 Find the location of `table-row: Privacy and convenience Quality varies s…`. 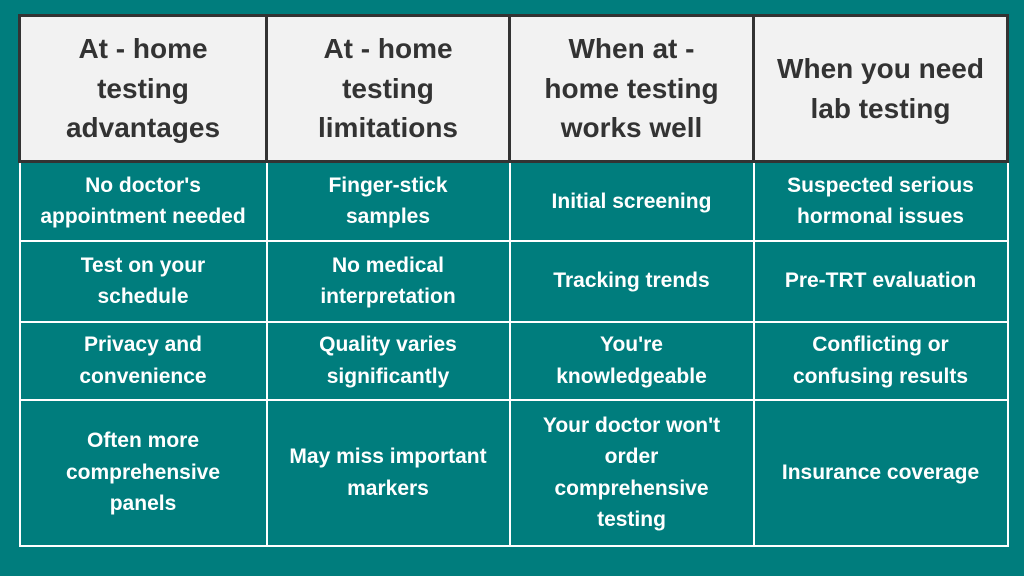

table-row: Privacy and convenience Quality varies s… is located at coordinates (513, 360).